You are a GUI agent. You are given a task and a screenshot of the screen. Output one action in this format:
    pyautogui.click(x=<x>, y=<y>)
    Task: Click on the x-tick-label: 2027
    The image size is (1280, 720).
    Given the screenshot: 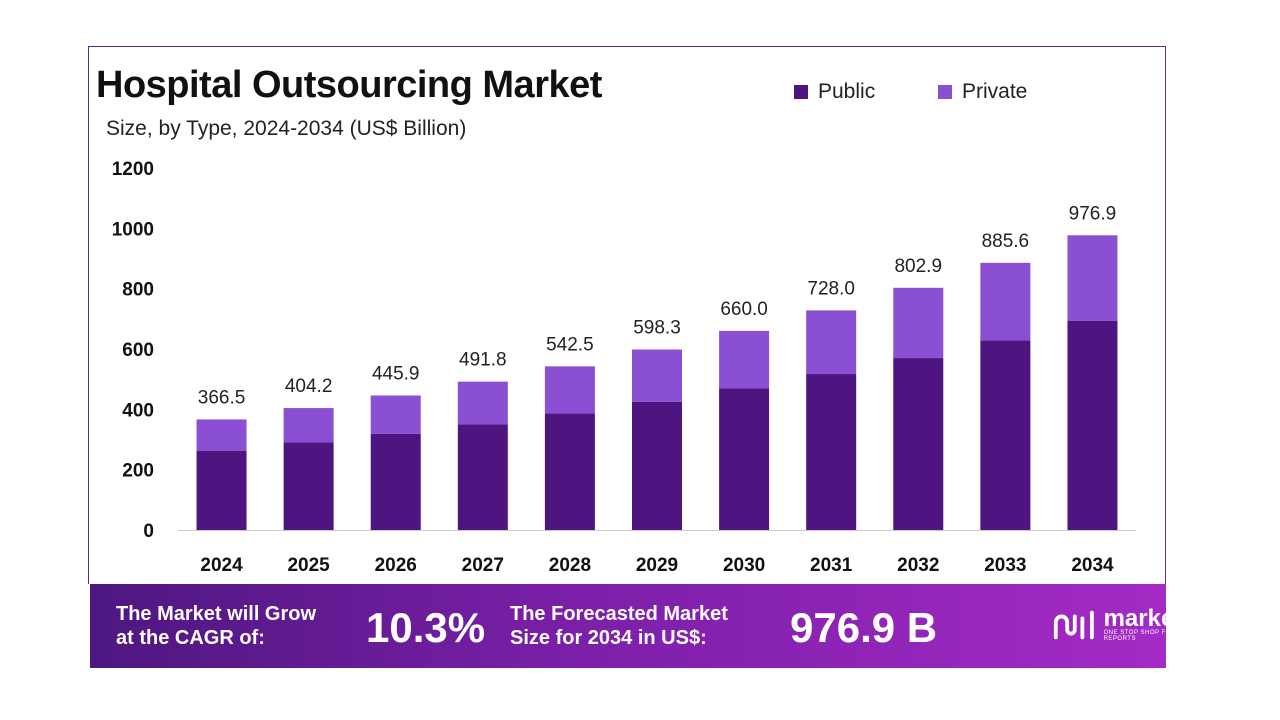 What is the action you would take?
    pyautogui.click(x=483, y=565)
    